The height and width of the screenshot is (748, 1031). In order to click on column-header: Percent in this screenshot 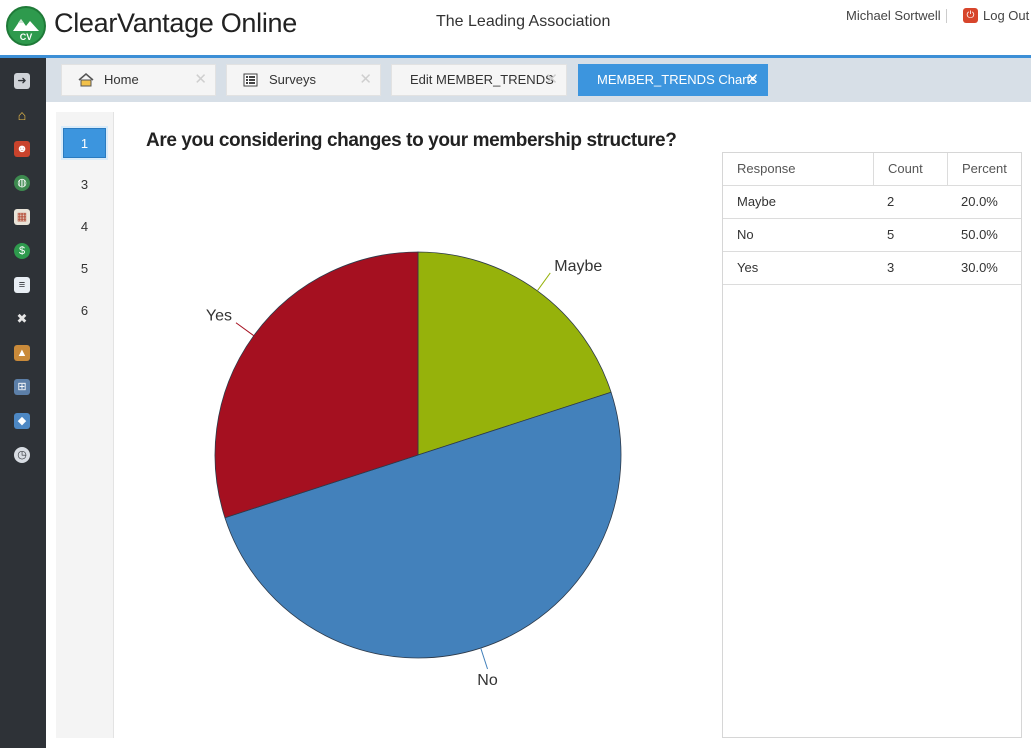, I will do `click(984, 169)`.